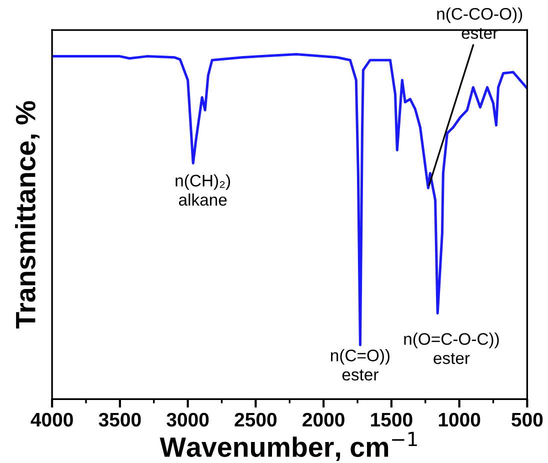 The width and height of the screenshot is (548, 463). Describe the element at coordinates (203, 190) in the screenshot. I see `annotation: n(CH)₂) alkane` at that location.